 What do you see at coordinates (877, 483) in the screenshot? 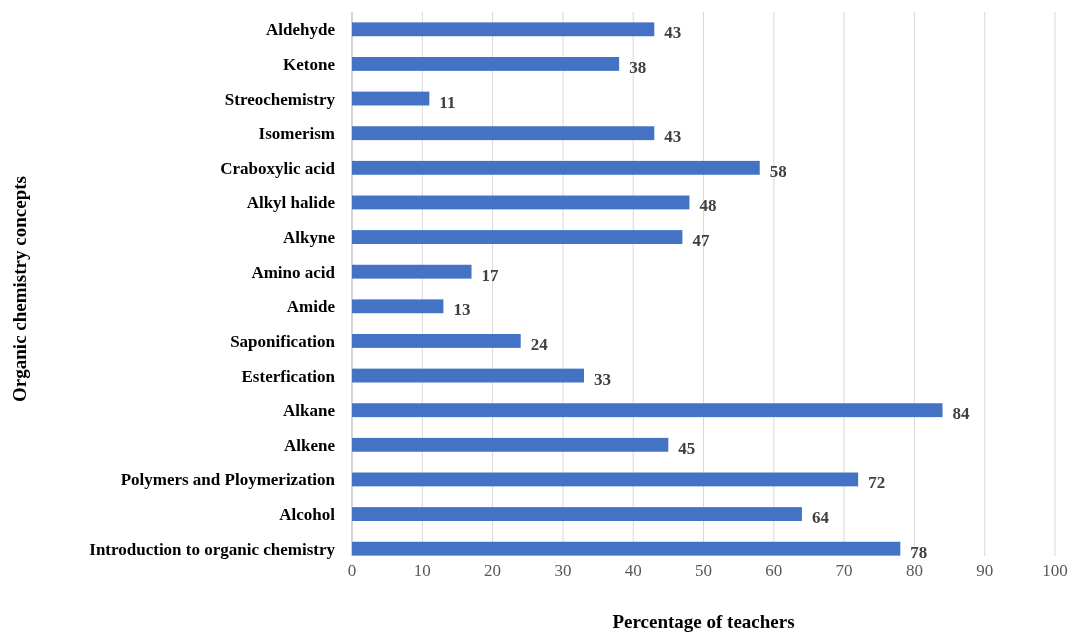
I see `data-label: 72` at bounding box center [877, 483].